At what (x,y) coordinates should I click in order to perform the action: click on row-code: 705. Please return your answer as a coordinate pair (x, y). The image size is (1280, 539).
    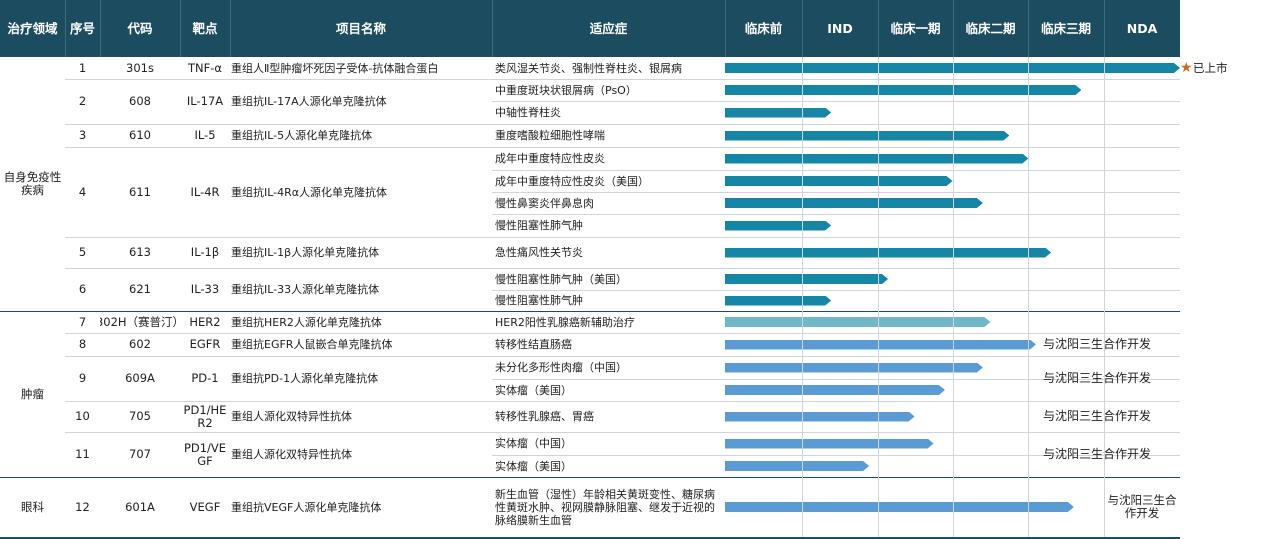
    Looking at the image, I should click on (140, 416).